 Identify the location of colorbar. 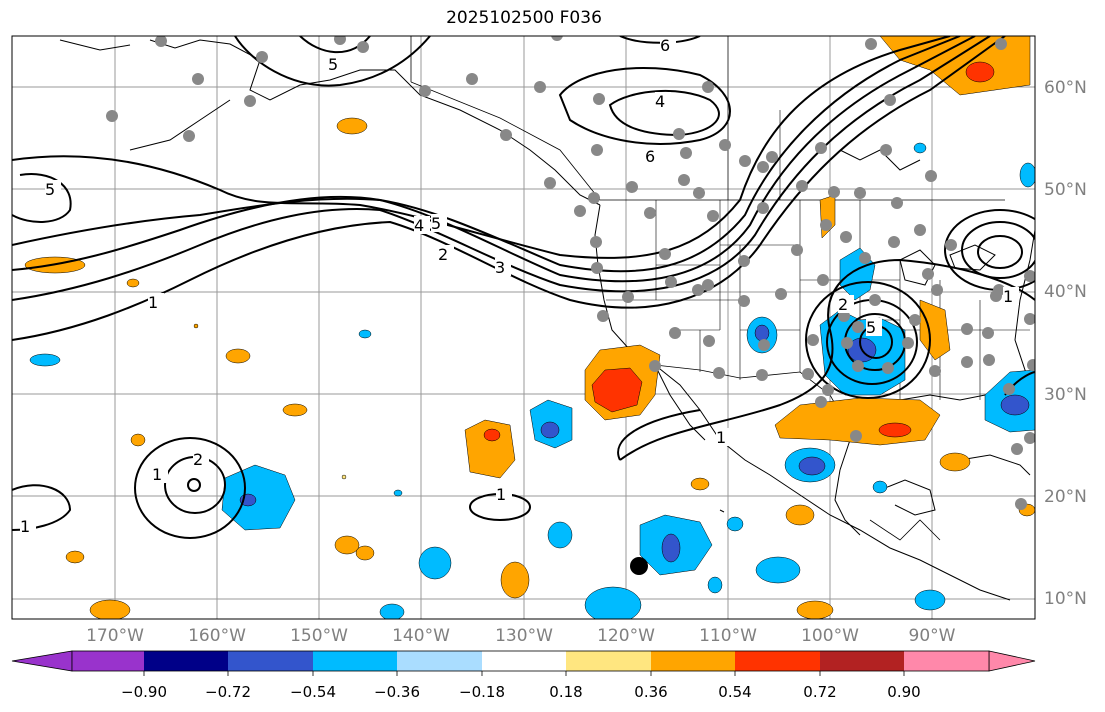
(523, 663).